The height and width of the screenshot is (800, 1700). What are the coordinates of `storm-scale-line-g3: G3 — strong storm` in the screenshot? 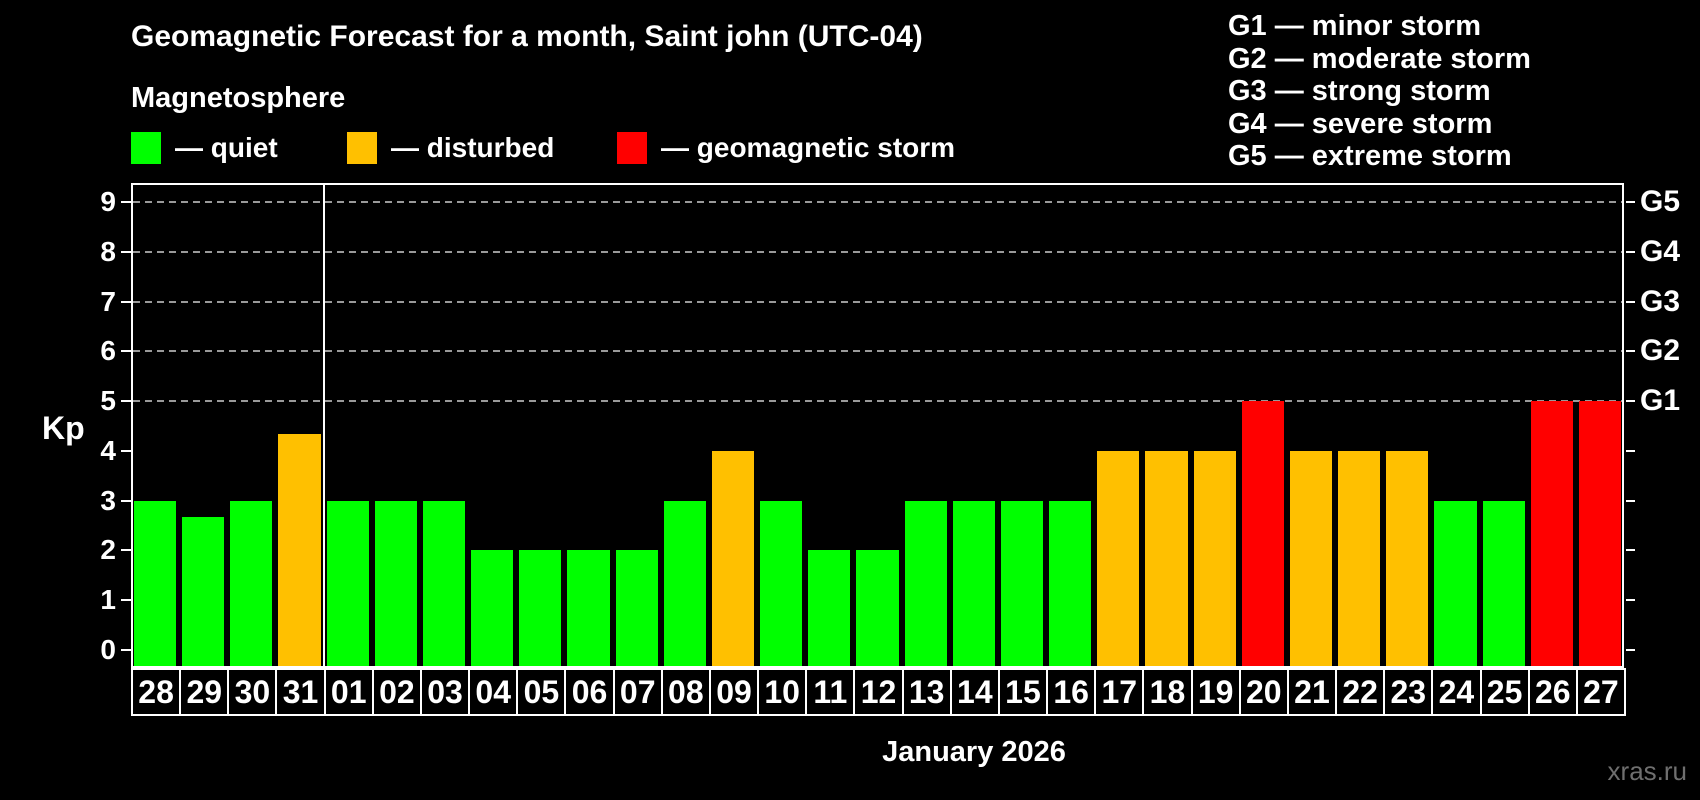 It's located at (1359, 91).